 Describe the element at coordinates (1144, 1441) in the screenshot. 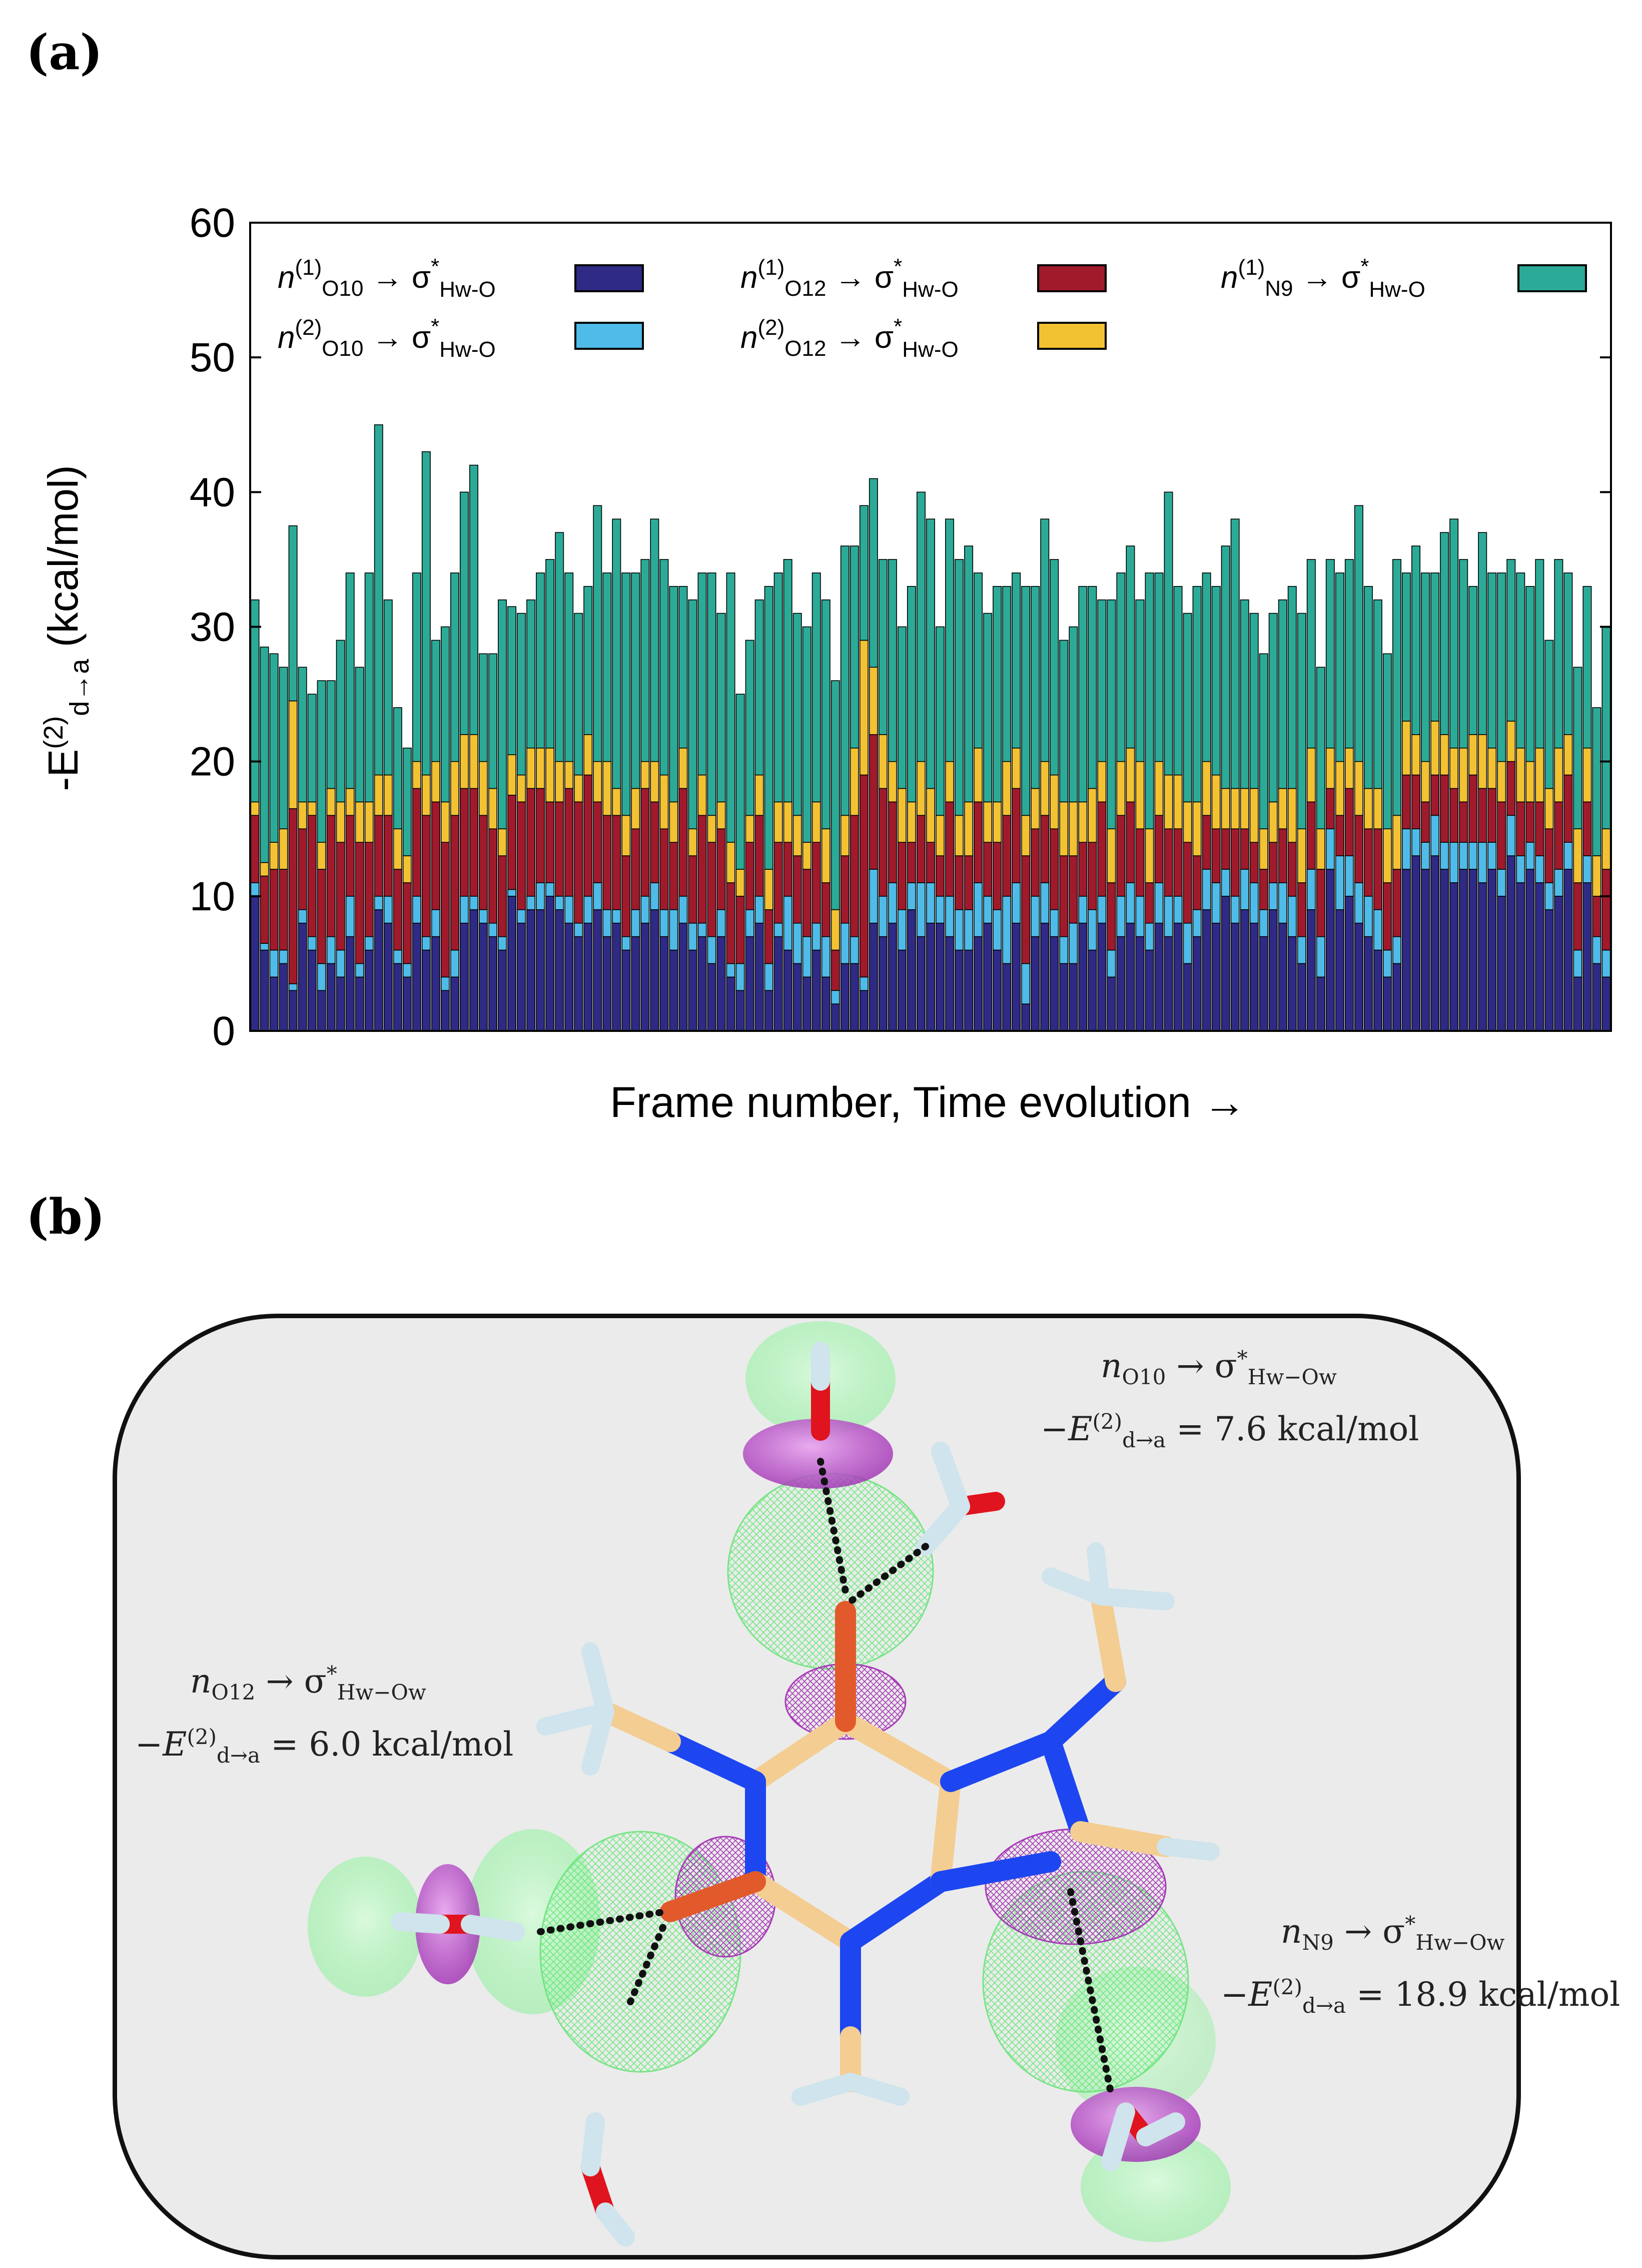

I see `o10-e-sub: d→a` at that location.